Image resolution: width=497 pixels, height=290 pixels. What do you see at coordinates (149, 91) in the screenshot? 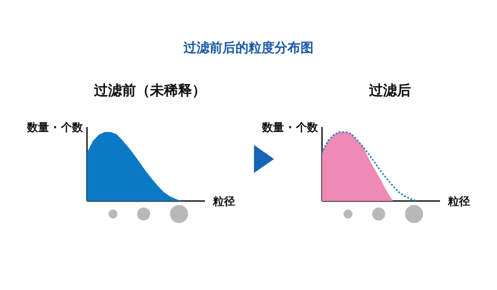
I see `chart-title: 过滤前（未稀释）` at bounding box center [149, 91].